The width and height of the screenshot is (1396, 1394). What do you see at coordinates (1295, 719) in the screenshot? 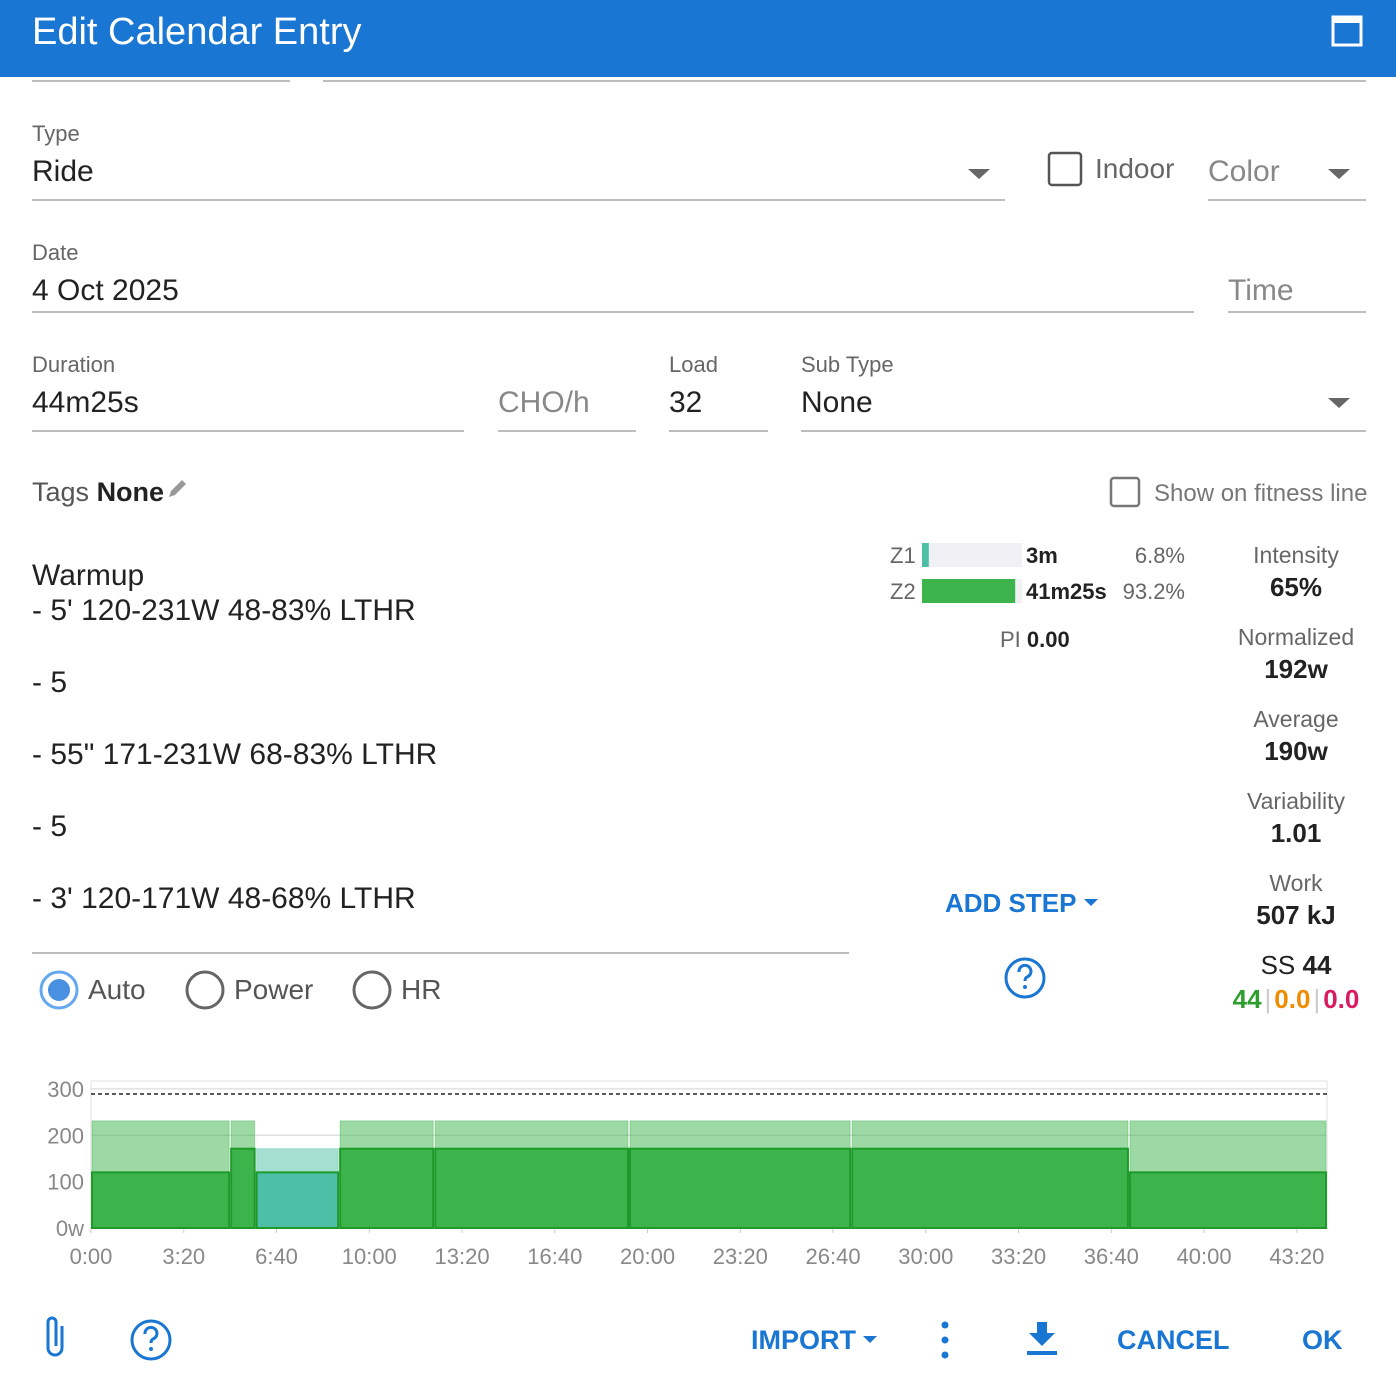
I see `stat-label: Average` at bounding box center [1295, 719].